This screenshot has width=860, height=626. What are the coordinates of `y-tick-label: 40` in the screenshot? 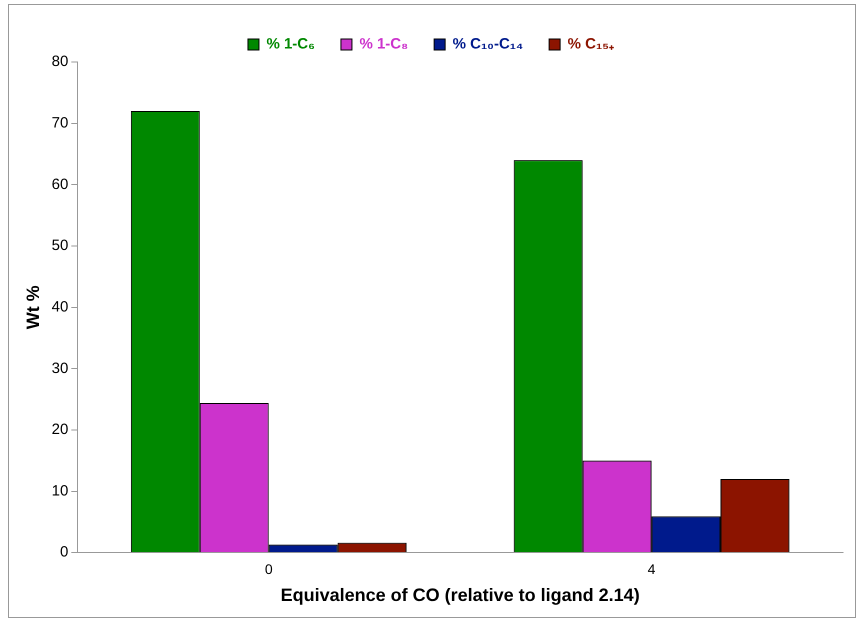 It's located at (60, 307).